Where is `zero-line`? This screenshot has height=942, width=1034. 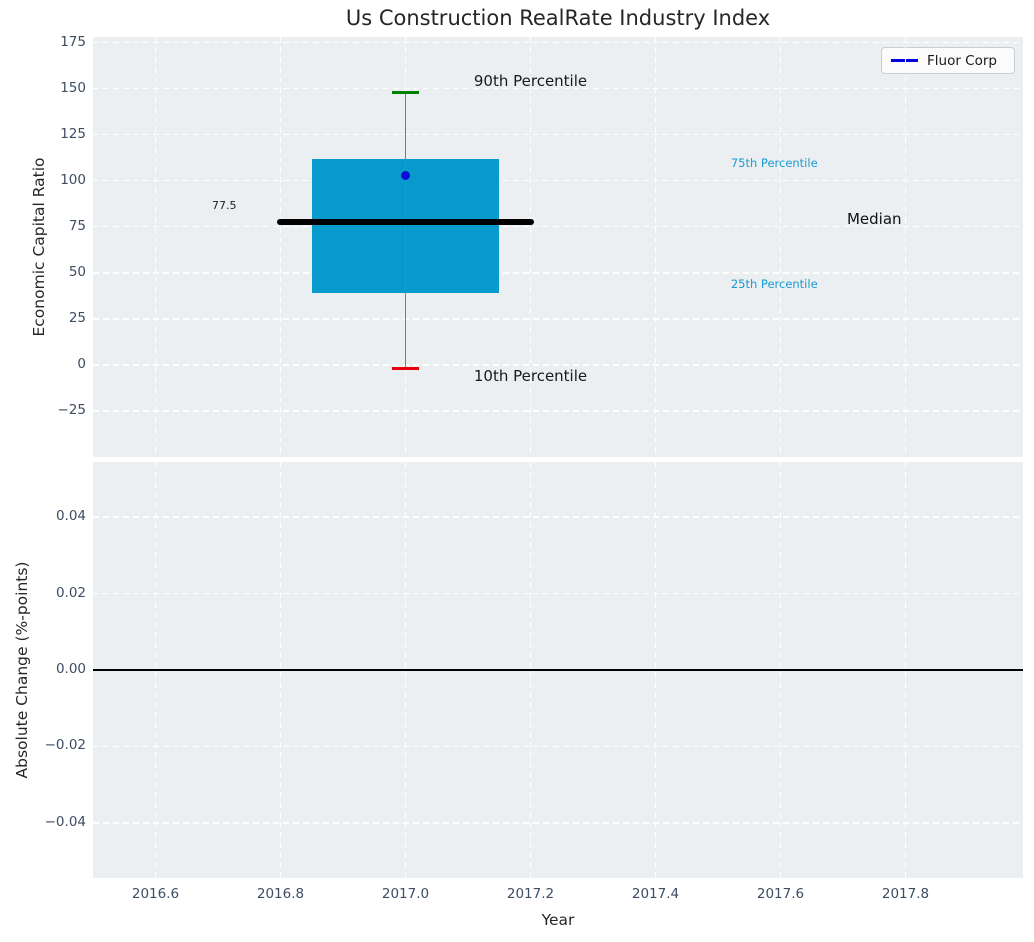 zero-line is located at coordinates (558, 670).